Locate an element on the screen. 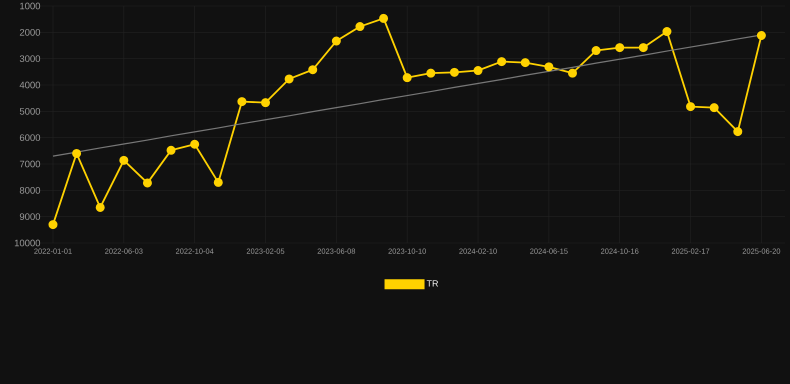 The height and width of the screenshot is (384, 790). y-tick-label: 3000 is located at coordinates (30, 58).